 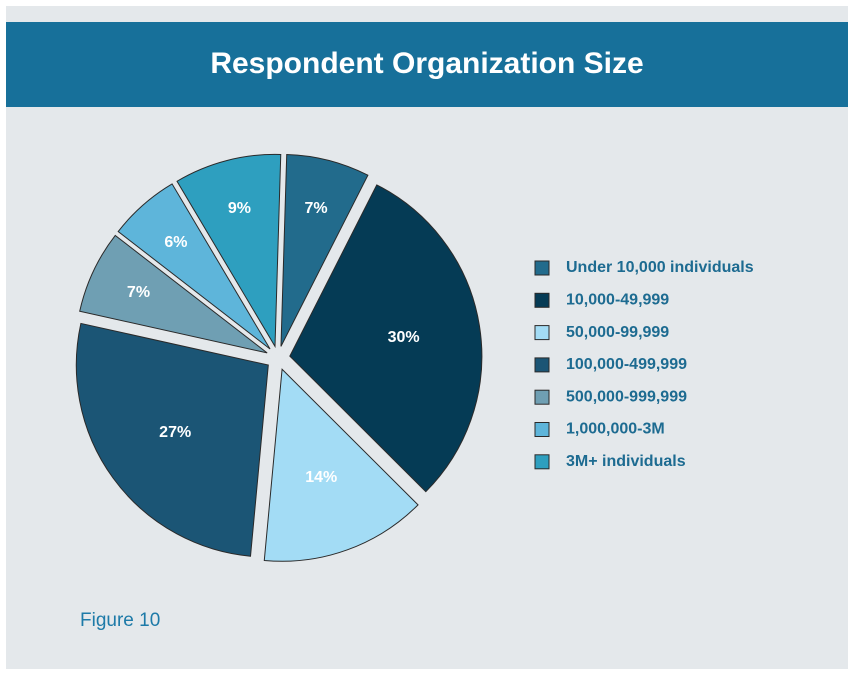 I want to click on slice-label: 6%, so click(x=175, y=242).